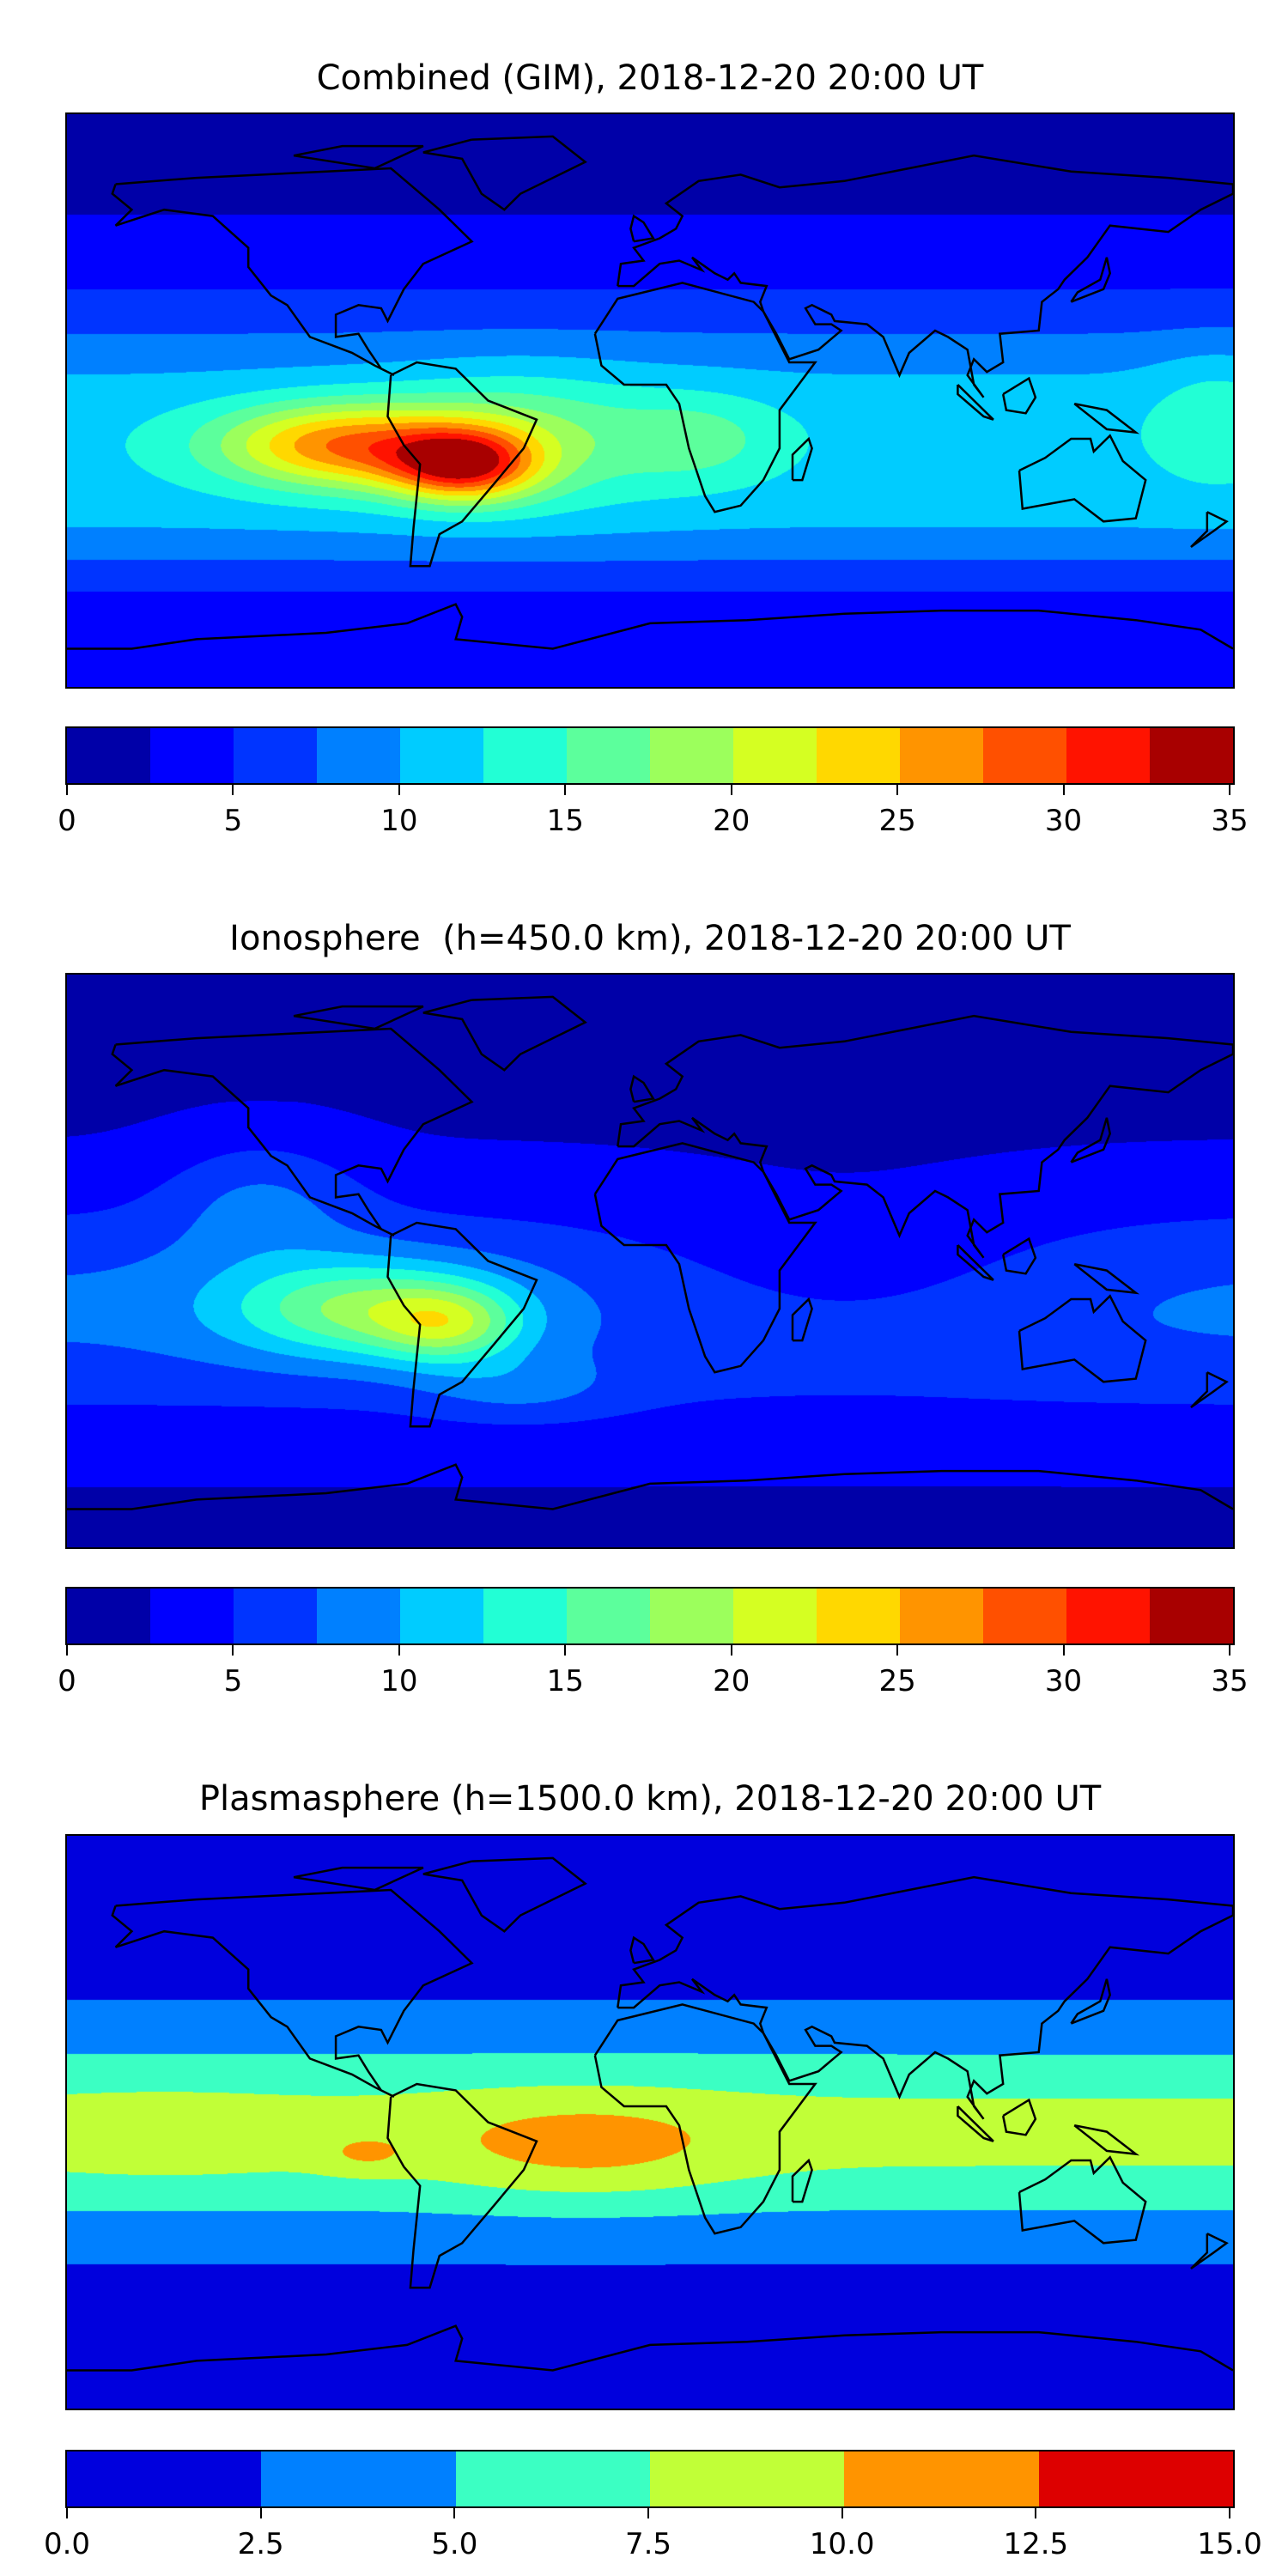  Describe the element at coordinates (399, 1681) in the screenshot. I see `colorbar-tick-label: 10` at that location.